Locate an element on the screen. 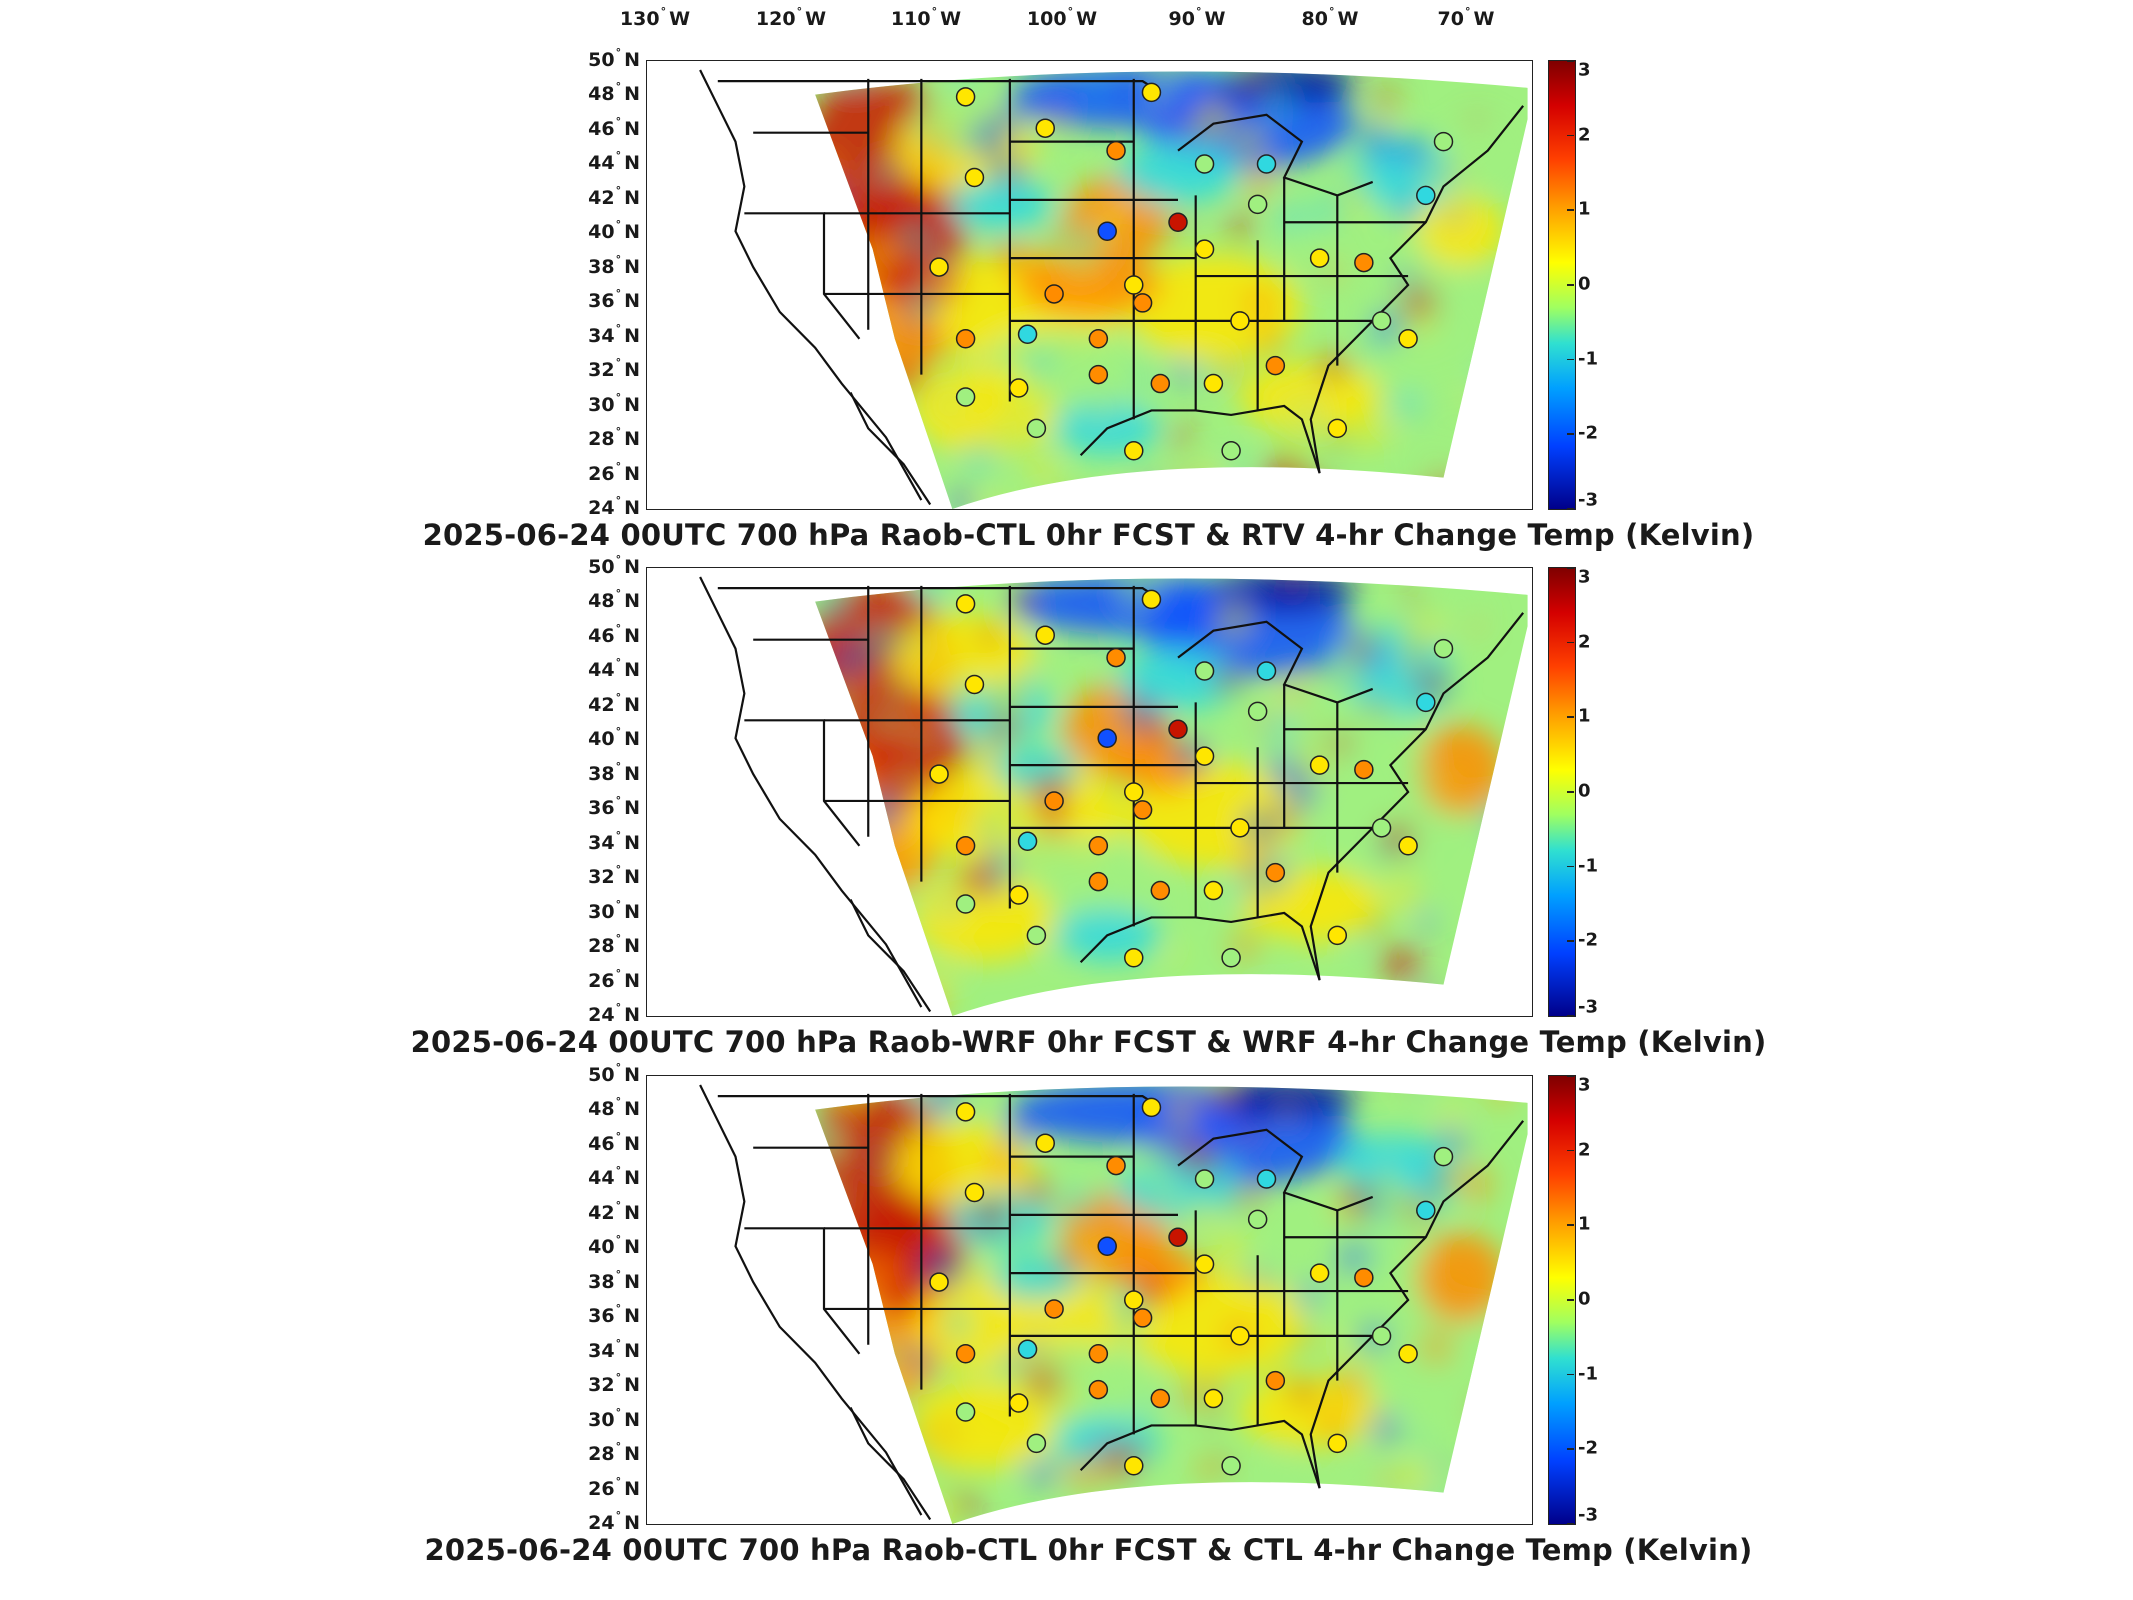 The height and width of the screenshot is (1600, 2133). latitude-label: 26° N is located at coordinates (614, 1487).